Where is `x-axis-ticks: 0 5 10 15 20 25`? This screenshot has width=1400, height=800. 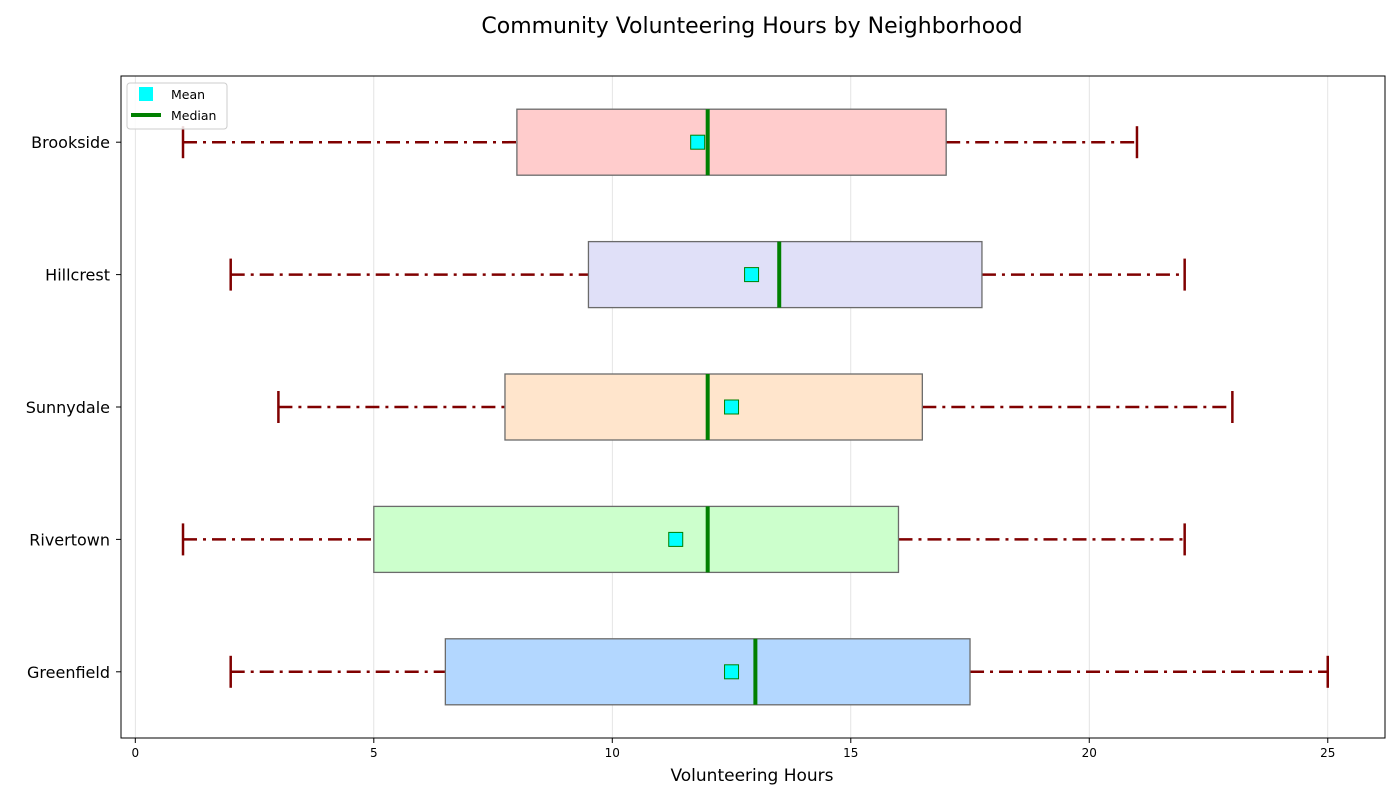 x-axis-ticks: 0 5 10 15 20 25 is located at coordinates (733, 749).